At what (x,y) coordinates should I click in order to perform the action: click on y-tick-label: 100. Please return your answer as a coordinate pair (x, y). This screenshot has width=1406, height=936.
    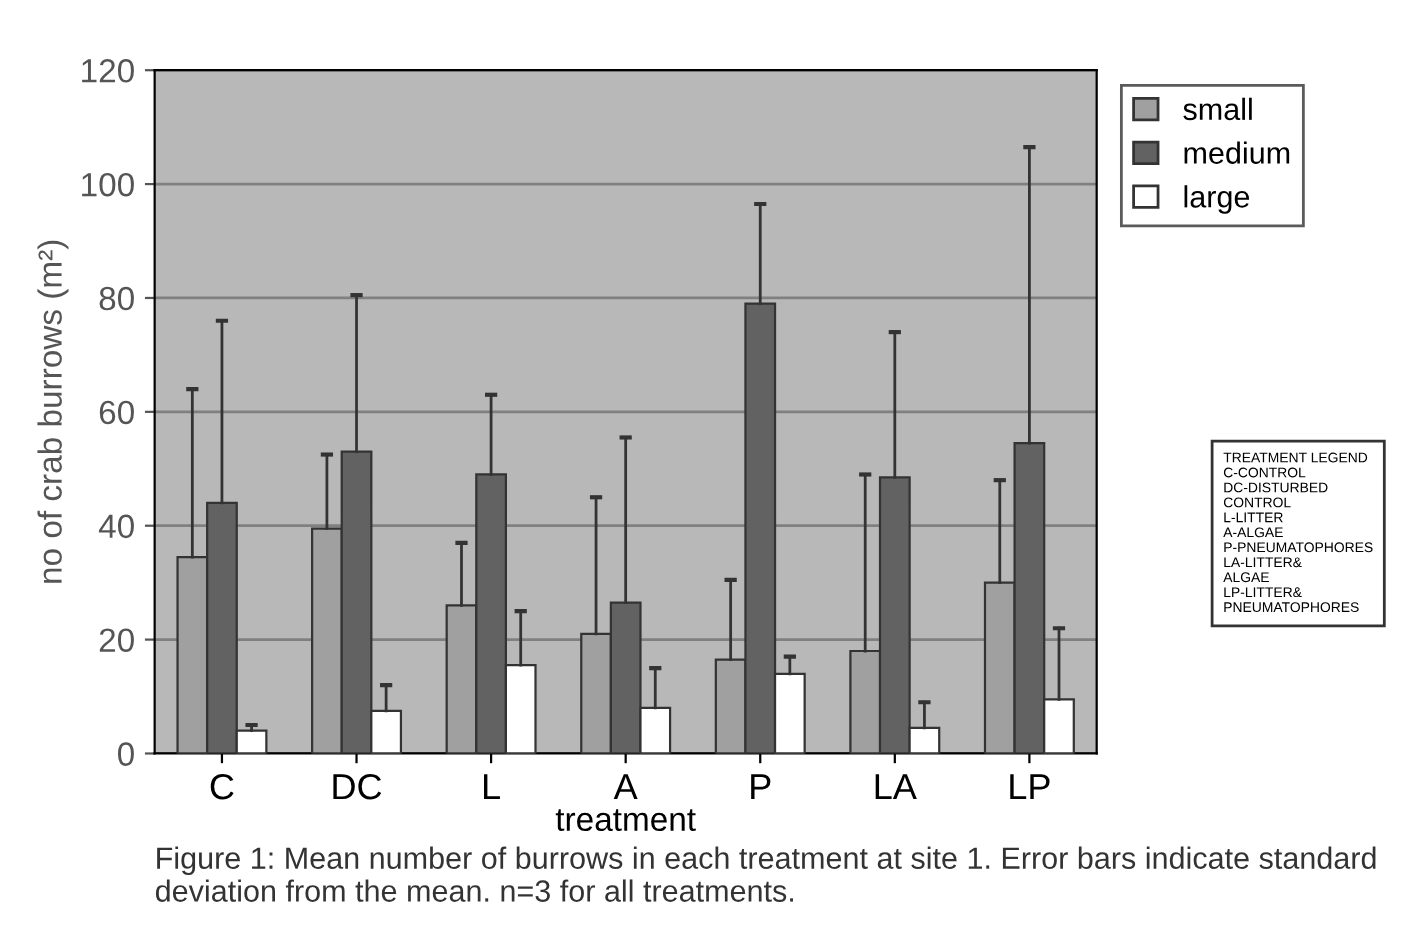
    Looking at the image, I should click on (108, 184).